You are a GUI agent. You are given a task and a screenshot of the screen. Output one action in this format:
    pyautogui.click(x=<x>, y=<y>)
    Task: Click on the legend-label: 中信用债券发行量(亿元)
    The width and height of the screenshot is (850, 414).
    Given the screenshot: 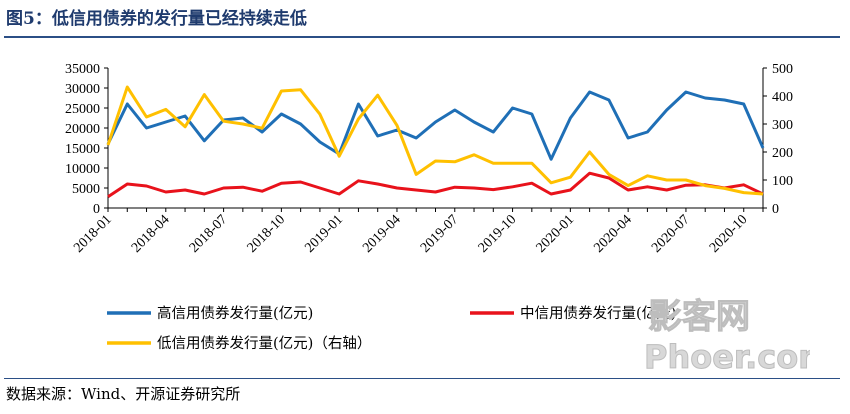 What is the action you would take?
    pyautogui.click(x=598, y=313)
    